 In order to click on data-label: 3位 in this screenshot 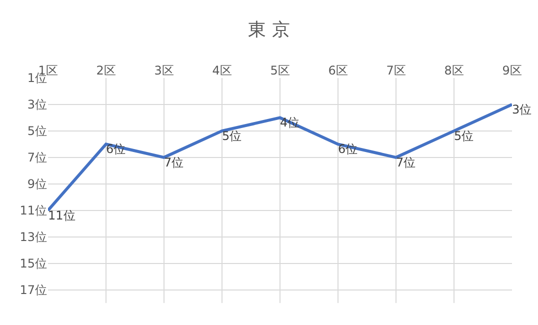, I will do `click(522, 109)`.